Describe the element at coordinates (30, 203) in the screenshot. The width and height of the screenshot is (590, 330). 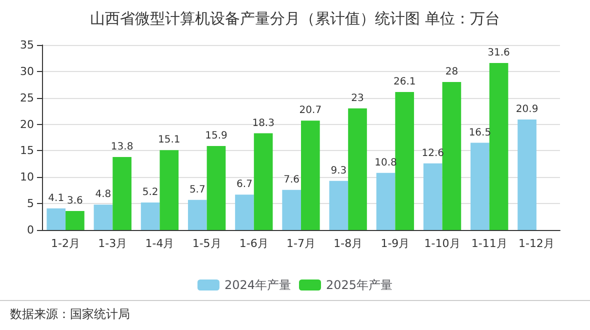
I see `y-tick-label: 5` at that location.